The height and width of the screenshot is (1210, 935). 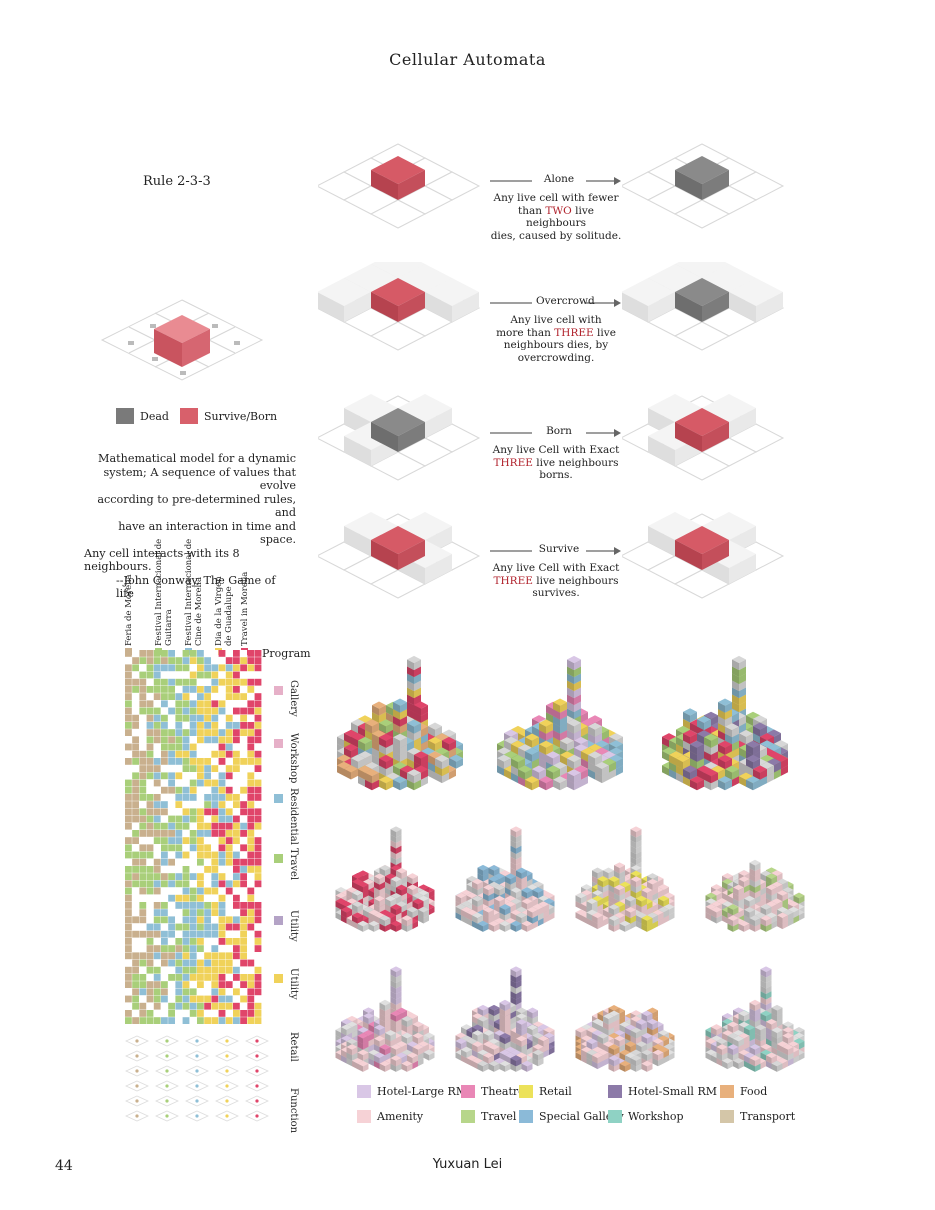 What do you see at coordinates (467, 1164) in the screenshot?
I see `author: Yuxuan Lei` at bounding box center [467, 1164].